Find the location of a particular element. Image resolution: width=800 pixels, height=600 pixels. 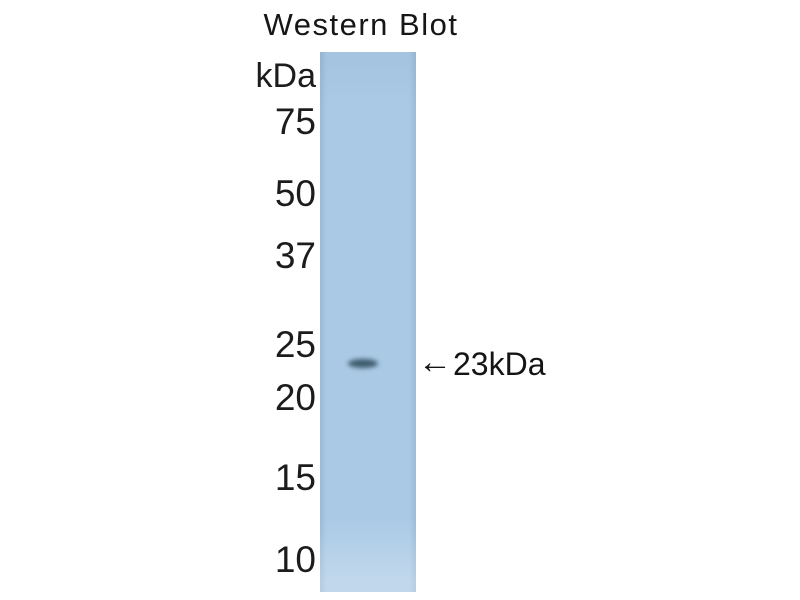

marker-label-10: 10 is located at coordinates (295, 559).